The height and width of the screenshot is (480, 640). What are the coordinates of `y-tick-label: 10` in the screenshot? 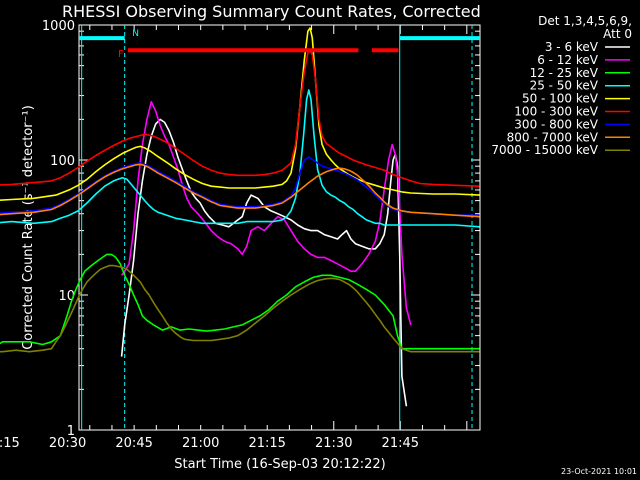 It's located at (66, 296).